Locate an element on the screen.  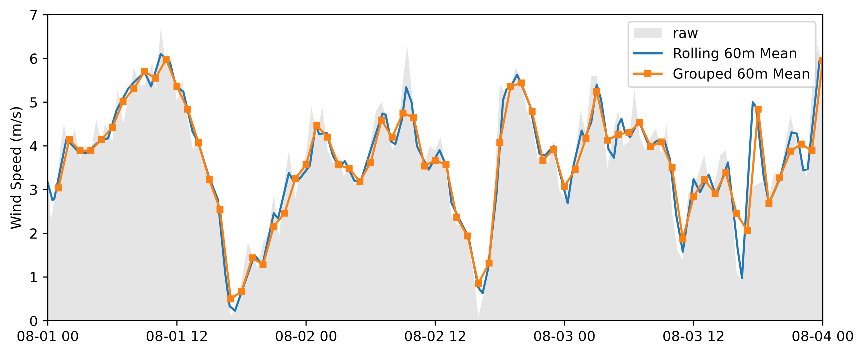
y-tick-label: 4 is located at coordinates (34, 146).